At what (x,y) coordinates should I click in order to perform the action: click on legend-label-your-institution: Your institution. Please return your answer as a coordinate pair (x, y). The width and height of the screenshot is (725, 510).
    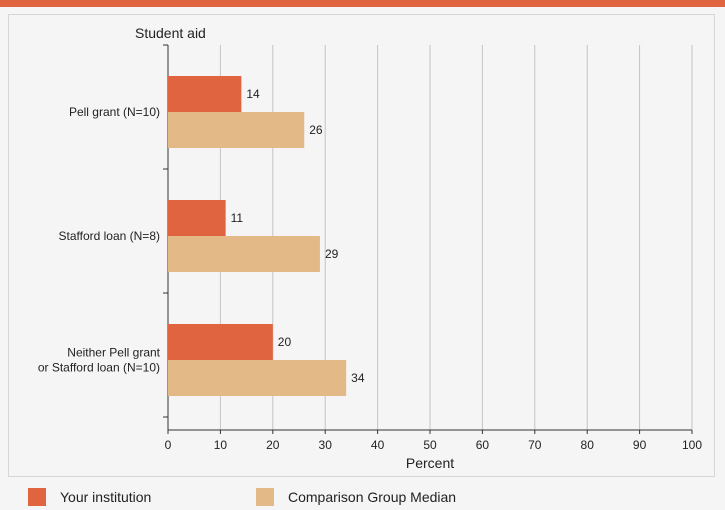
    Looking at the image, I should click on (106, 497).